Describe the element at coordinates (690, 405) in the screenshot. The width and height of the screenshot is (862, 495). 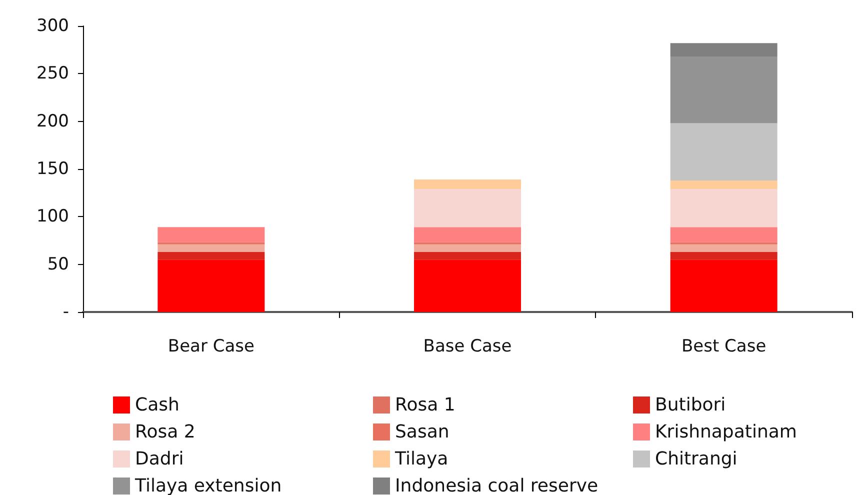
I see `legend-label: Butibori` at that location.